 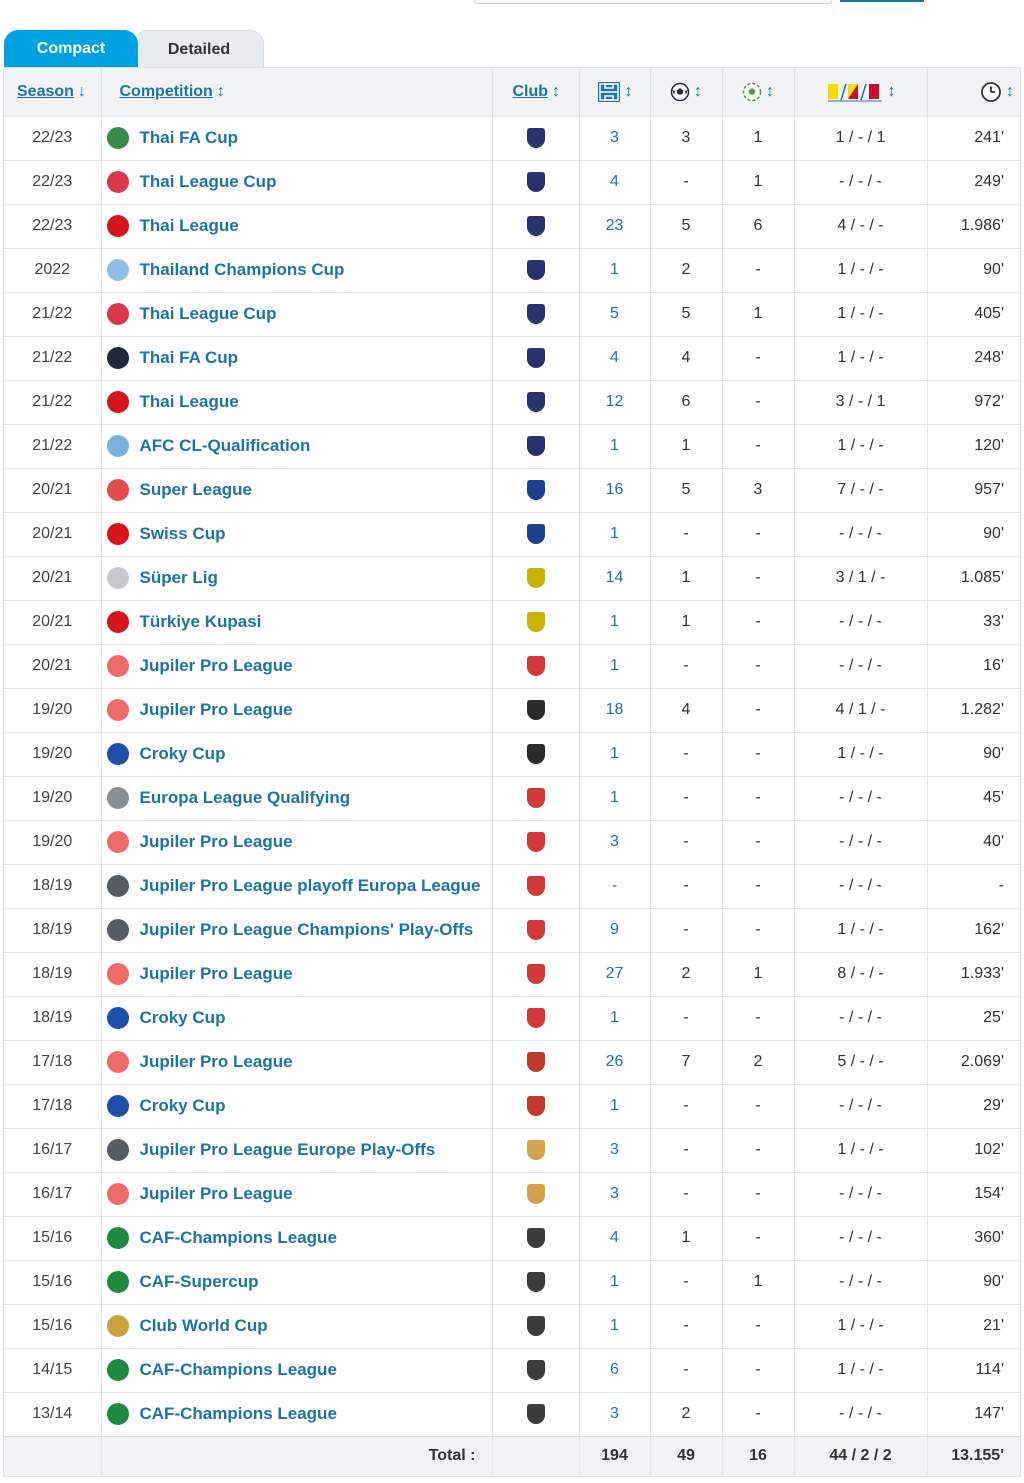 What do you see at coordinates (882, 1) in the screenshot?
I see `search-button` at bounding box center [882, 1].